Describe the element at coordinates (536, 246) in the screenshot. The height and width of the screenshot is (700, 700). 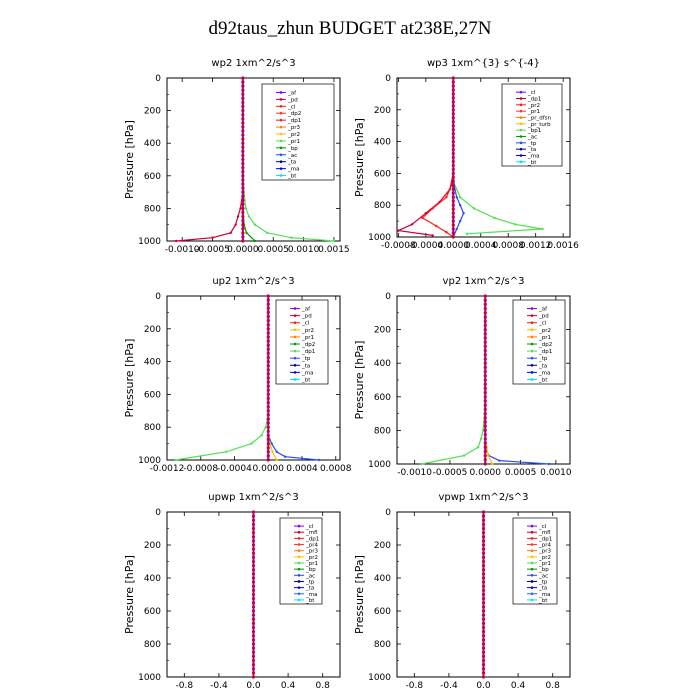
I see `x-tick-label: 0.0012` at that location.